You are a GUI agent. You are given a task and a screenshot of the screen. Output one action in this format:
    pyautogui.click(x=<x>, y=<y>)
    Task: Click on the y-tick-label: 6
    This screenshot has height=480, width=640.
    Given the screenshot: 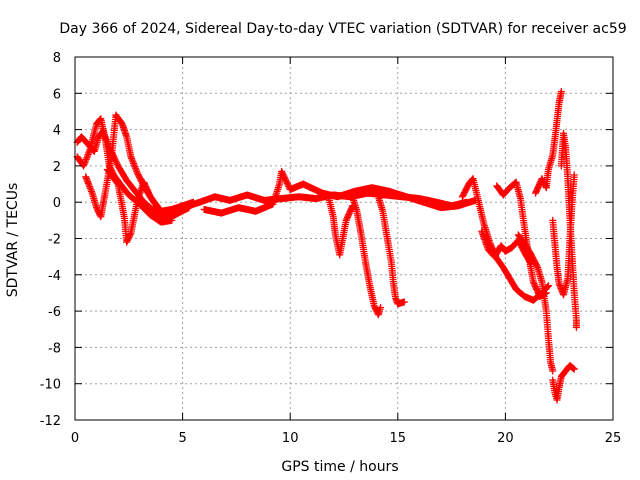 What is the action you would take?
    pyautogui.click(x=57, y=94)
    